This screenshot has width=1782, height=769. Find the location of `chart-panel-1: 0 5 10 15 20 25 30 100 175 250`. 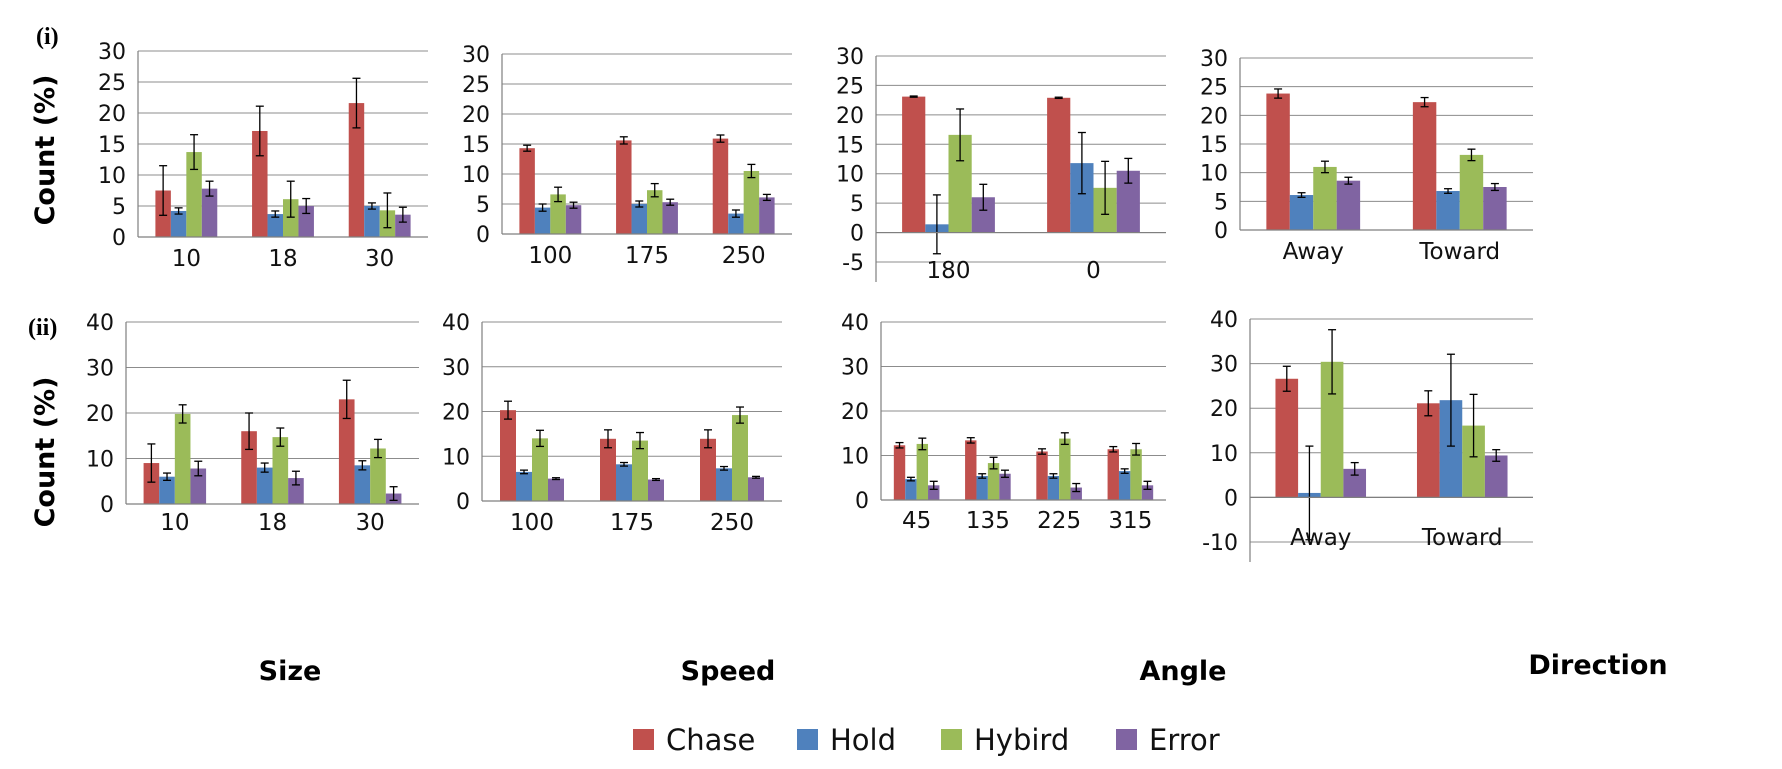

chart-panel-1: 0 5 10 15 20 25 30 100 175 250 is located at coordinates (627, 156).